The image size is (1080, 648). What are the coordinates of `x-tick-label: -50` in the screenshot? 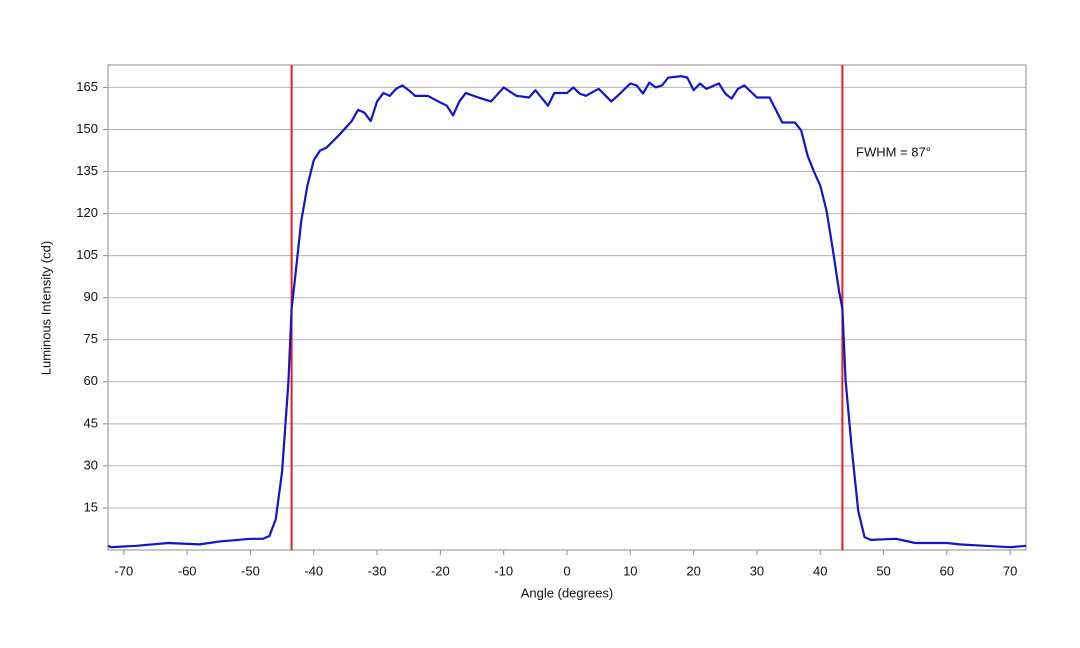 It's located at (250, 570).